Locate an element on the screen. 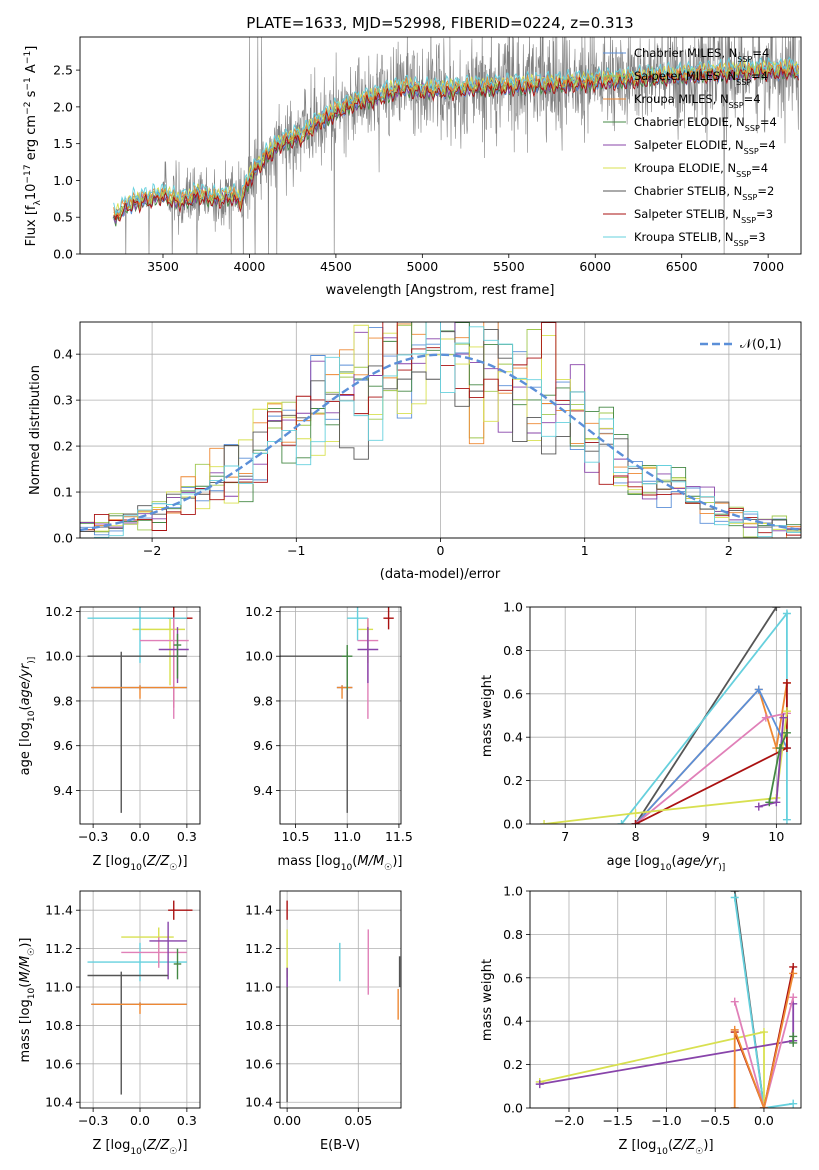 This screenshot has width=819, height=1170. y-axis-label: age [log10(age/yr)] is located at coordinates (27, 716).